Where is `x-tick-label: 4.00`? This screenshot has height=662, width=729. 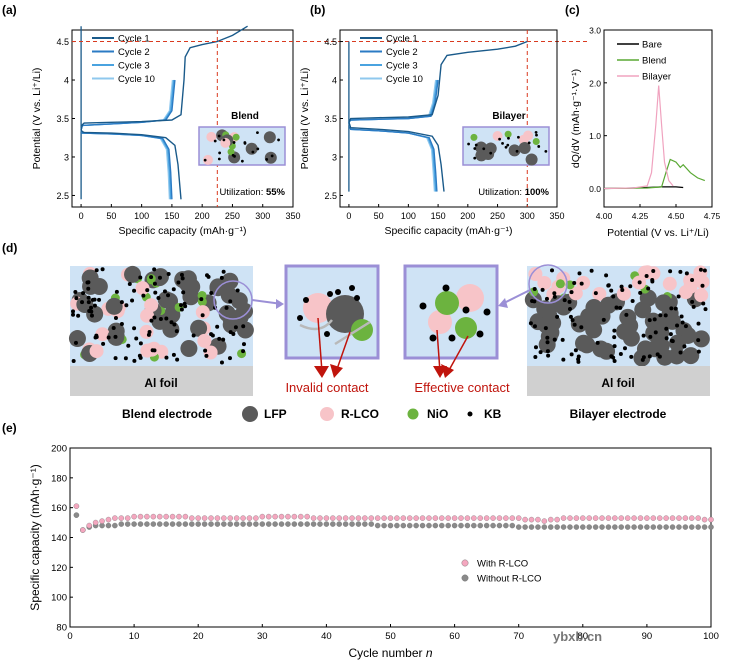 x-tick-label: 4.00 is located at coordinates (604, 216).